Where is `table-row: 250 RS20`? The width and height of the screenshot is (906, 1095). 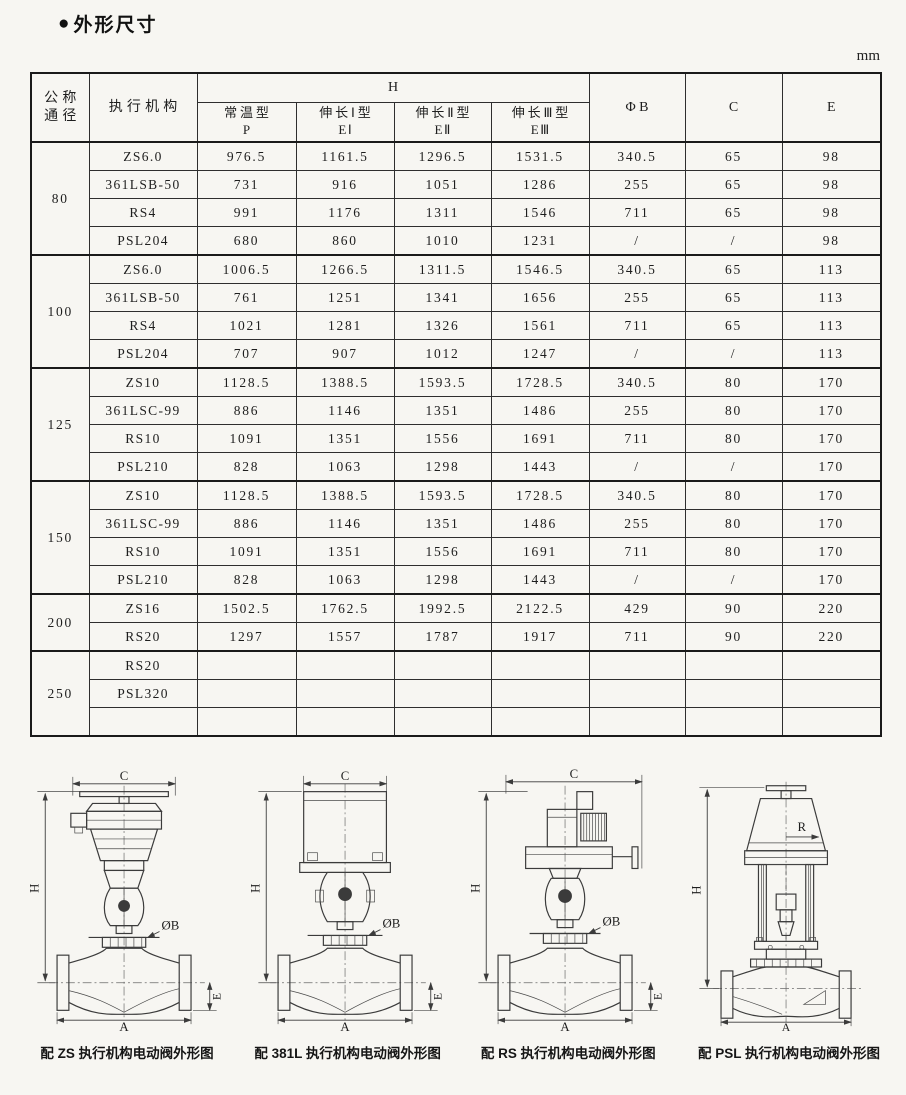
table-row: 250 RS20 is located at coordinates (456, 693).